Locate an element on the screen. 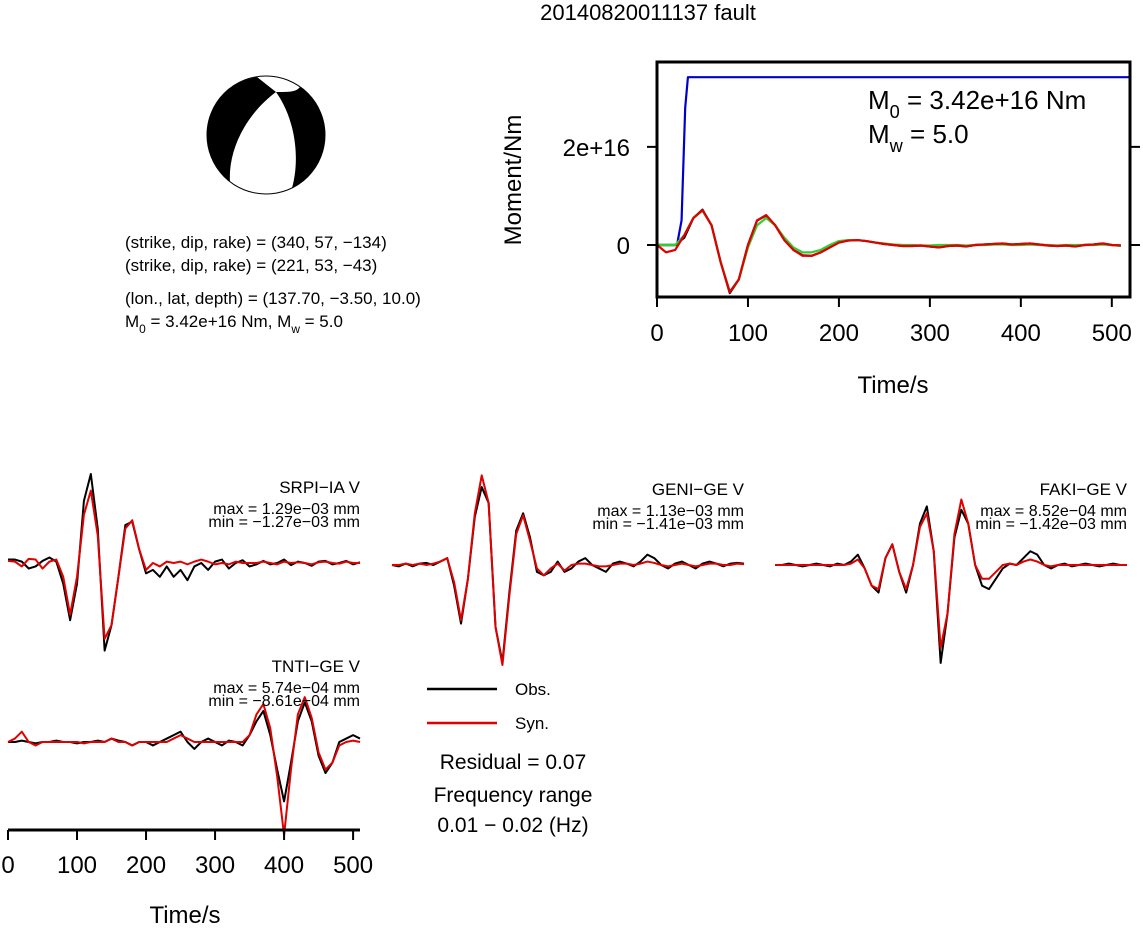  residual: Residual = 0.07 is located at coordinates (513, 762).